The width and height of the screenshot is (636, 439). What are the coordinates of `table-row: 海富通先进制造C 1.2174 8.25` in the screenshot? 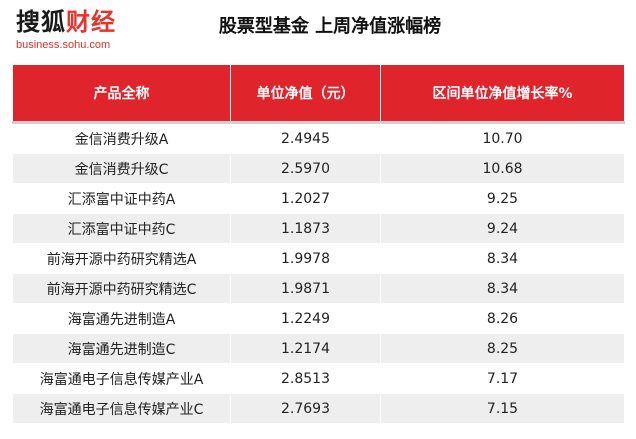 It's located at (318, 348).